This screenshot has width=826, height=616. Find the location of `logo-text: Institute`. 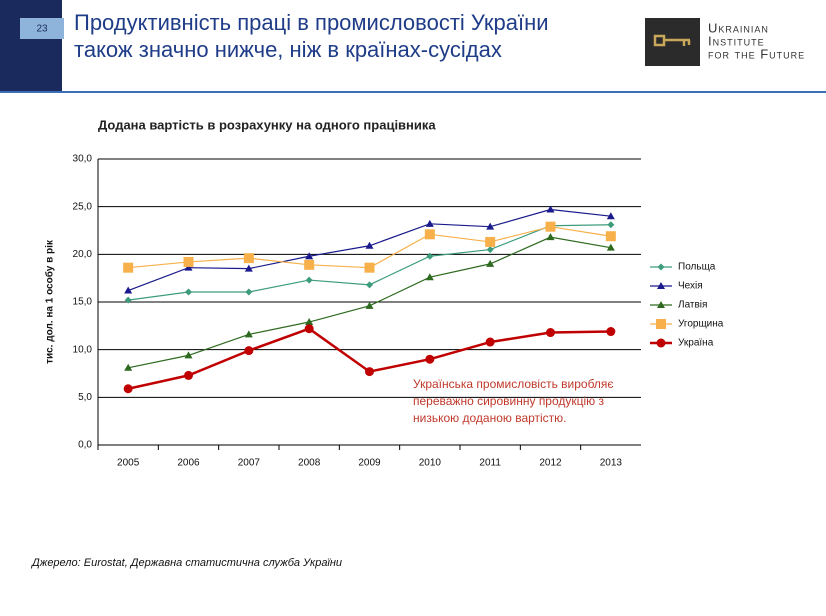

logo-text: Institute is located at coordinates (736, 40).